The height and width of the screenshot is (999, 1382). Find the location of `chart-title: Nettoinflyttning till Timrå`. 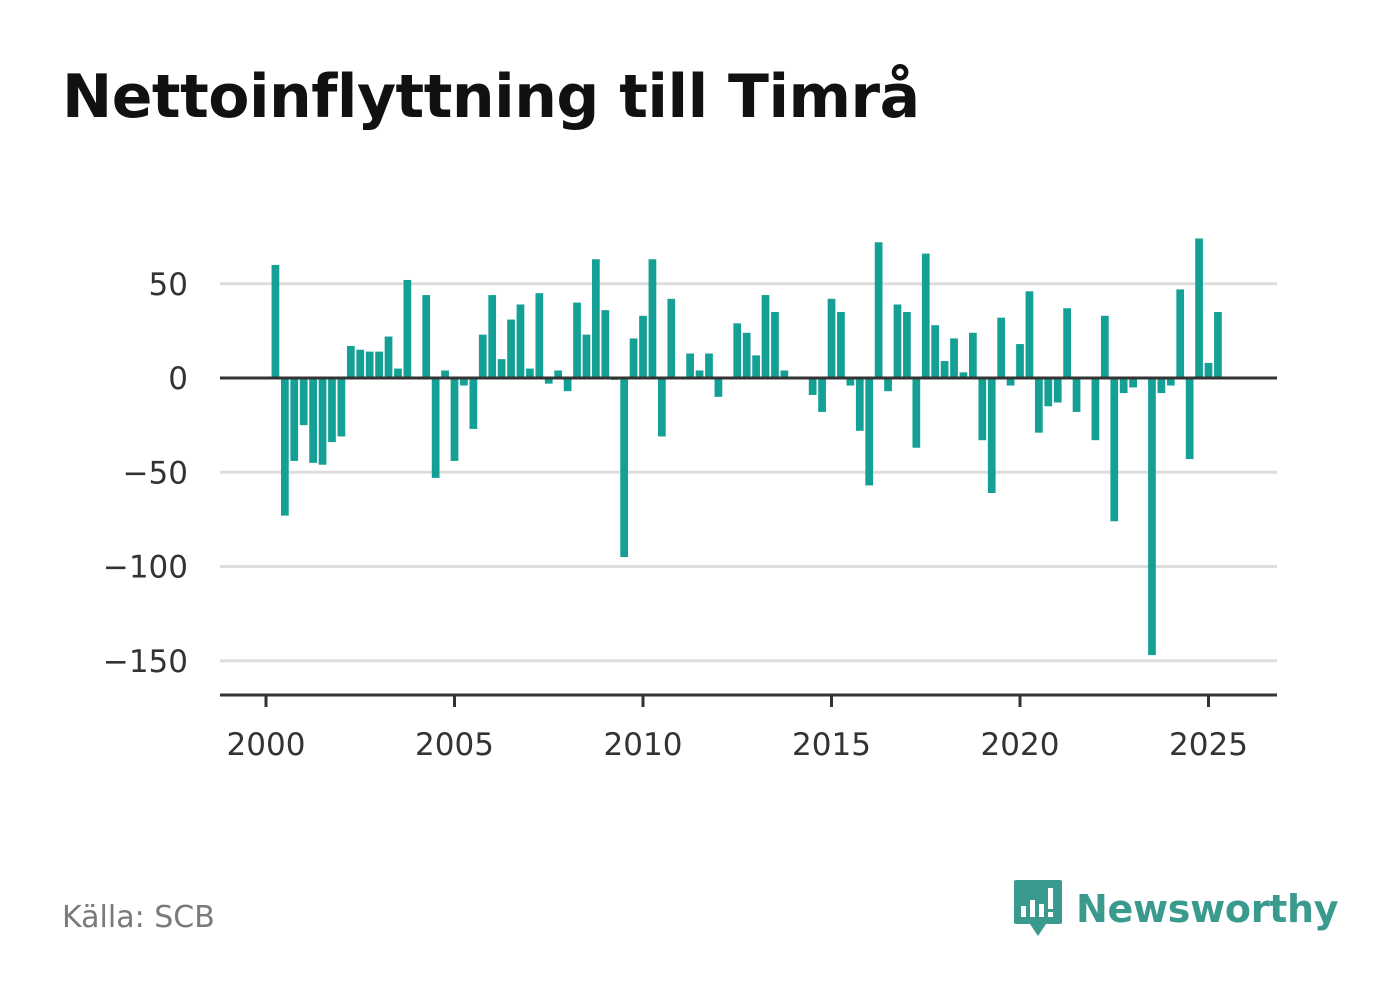

chart-title: Nettoinflyttning till Timrå is located at coordinates (491, 97).